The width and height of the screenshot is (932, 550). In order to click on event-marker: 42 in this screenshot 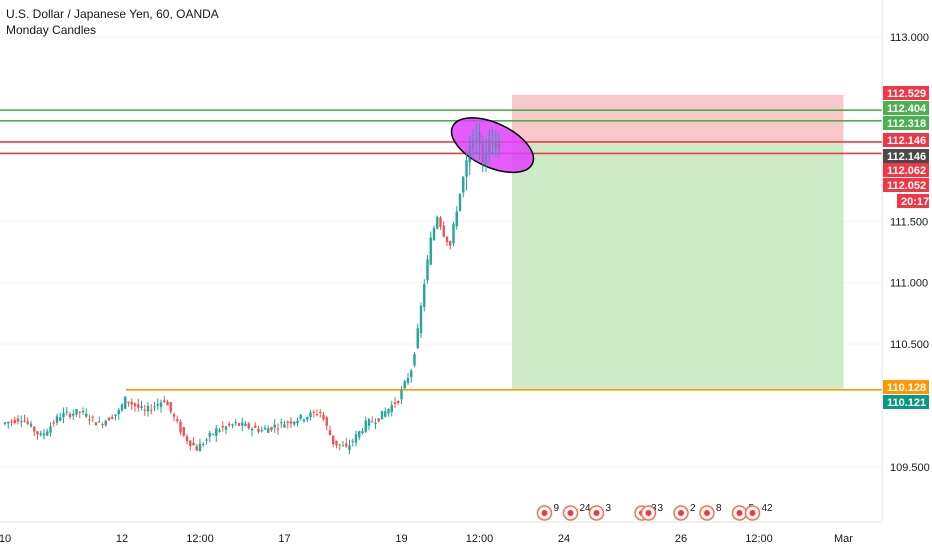, I will do `click(759, 512)`.